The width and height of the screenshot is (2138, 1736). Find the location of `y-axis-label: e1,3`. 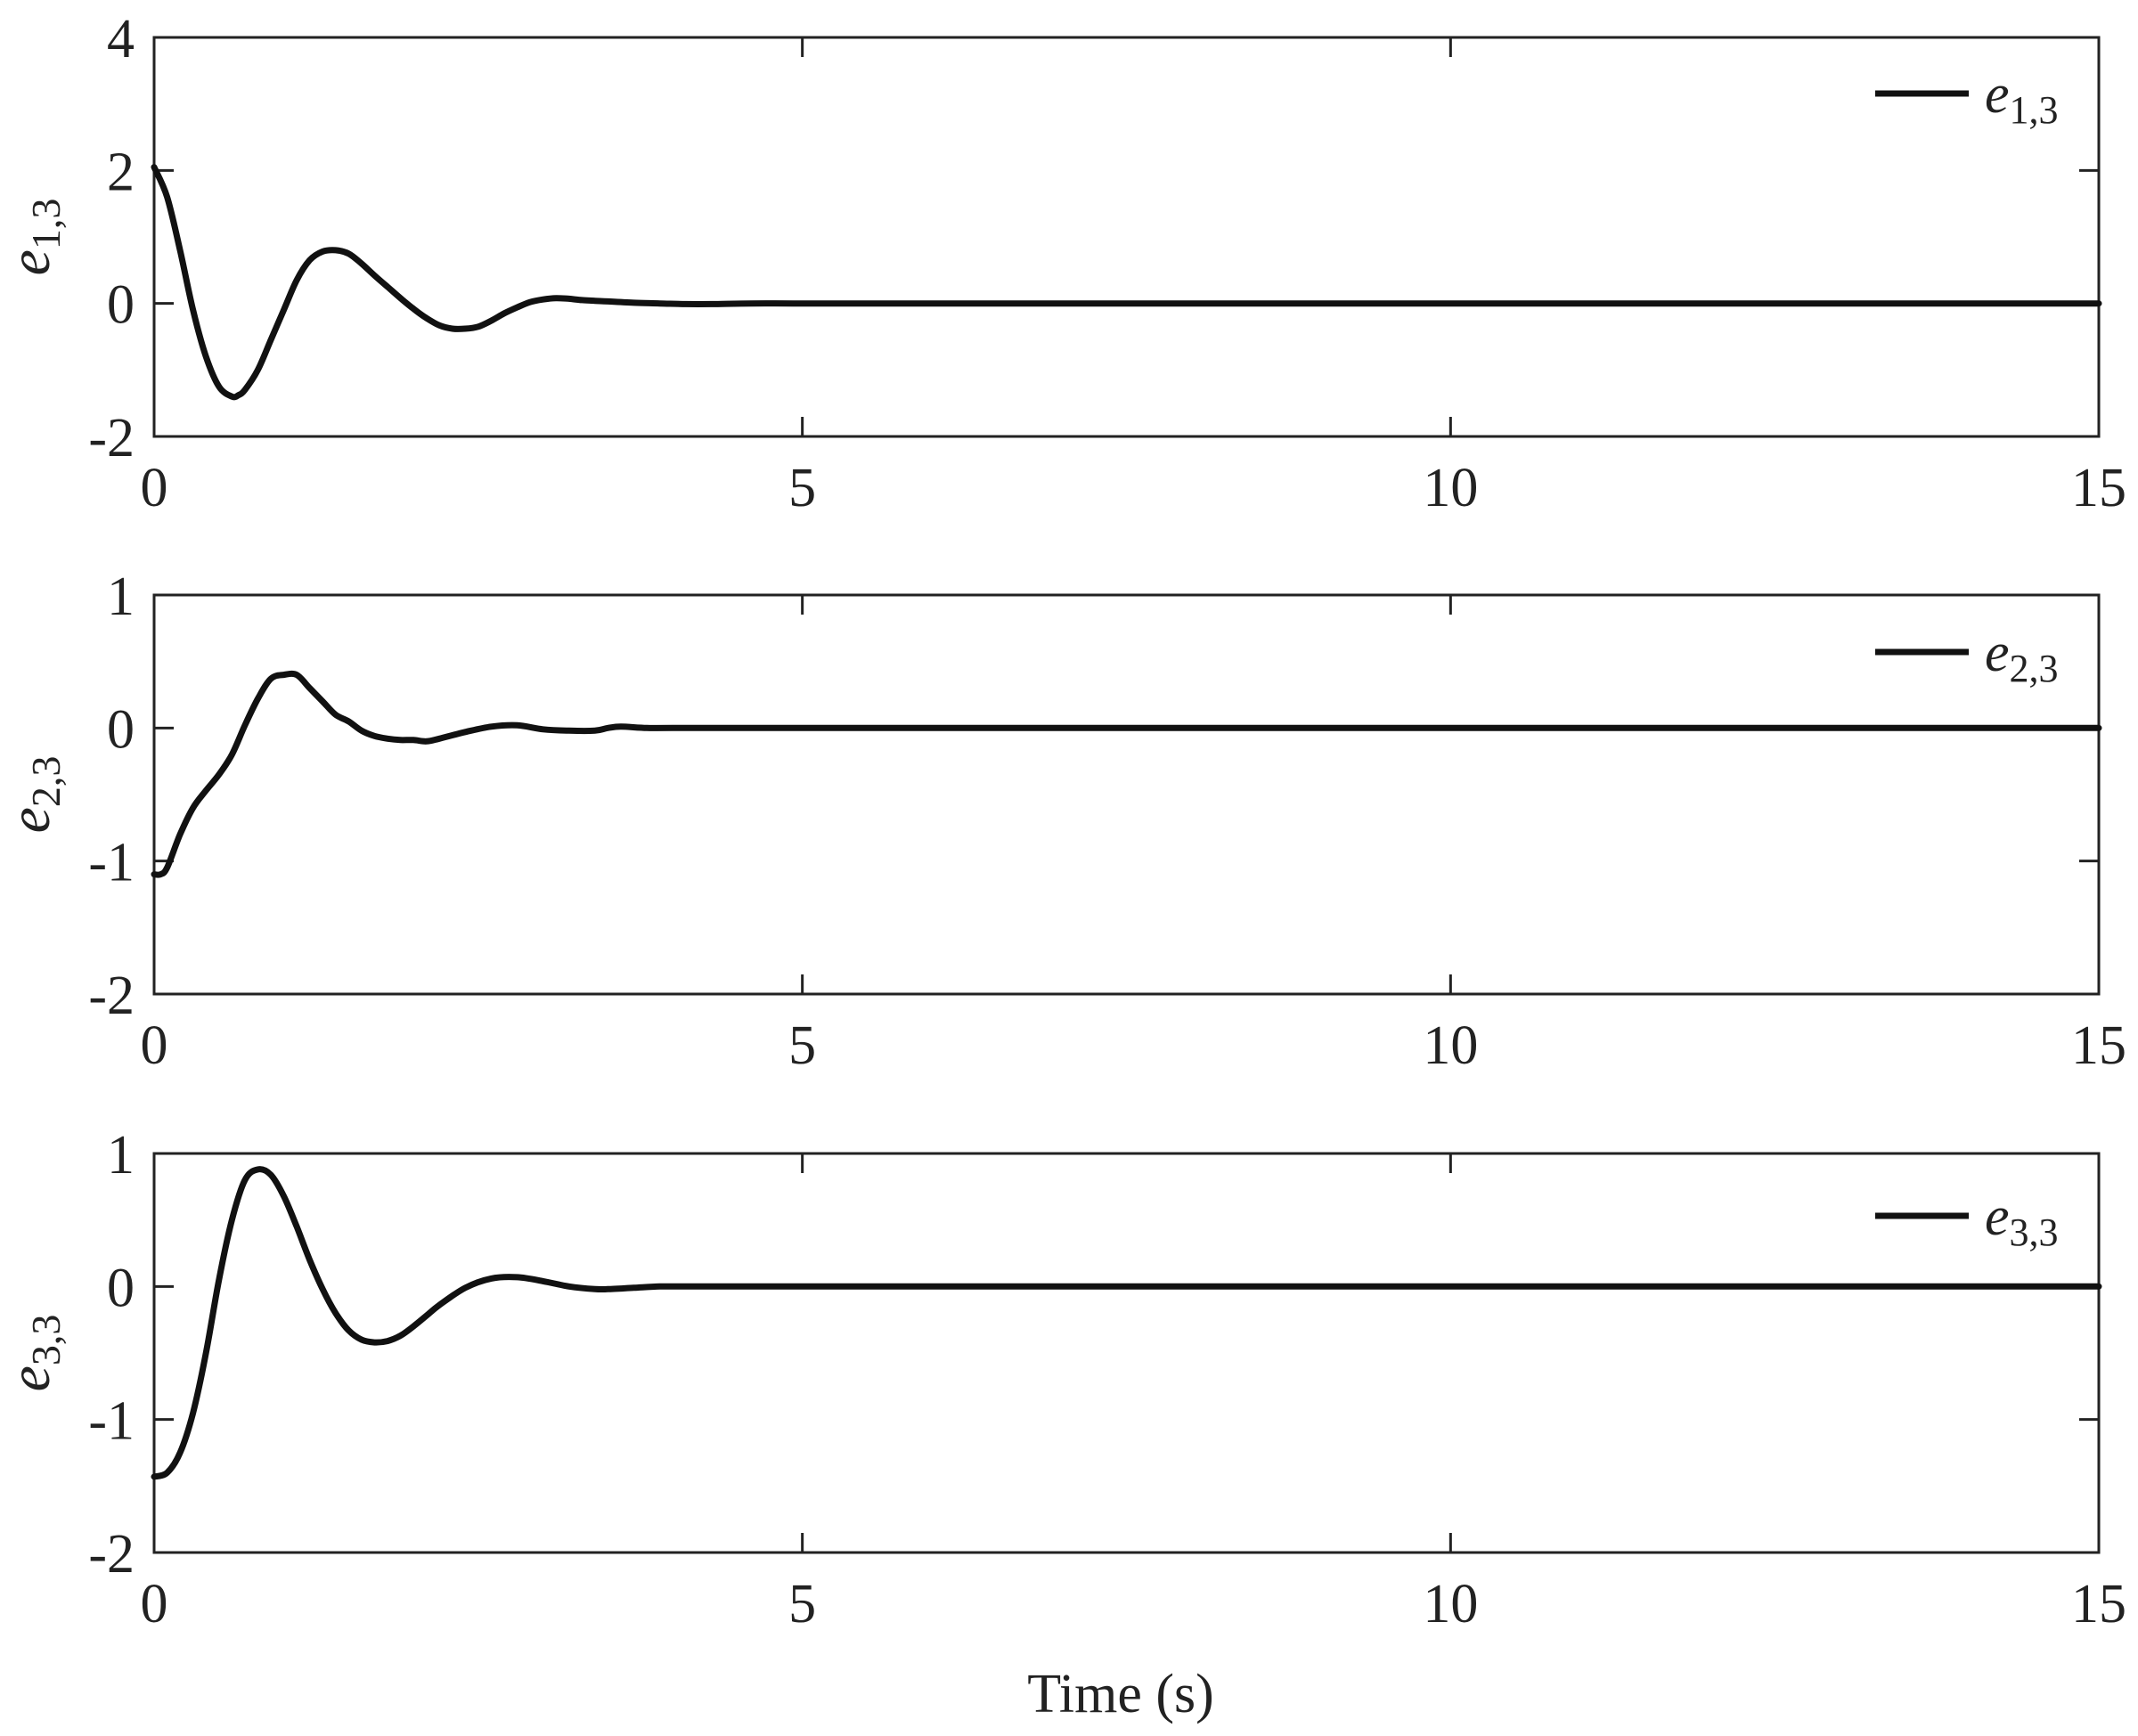

y-axis-label: e1,3 is located at coordinates (34, 237).